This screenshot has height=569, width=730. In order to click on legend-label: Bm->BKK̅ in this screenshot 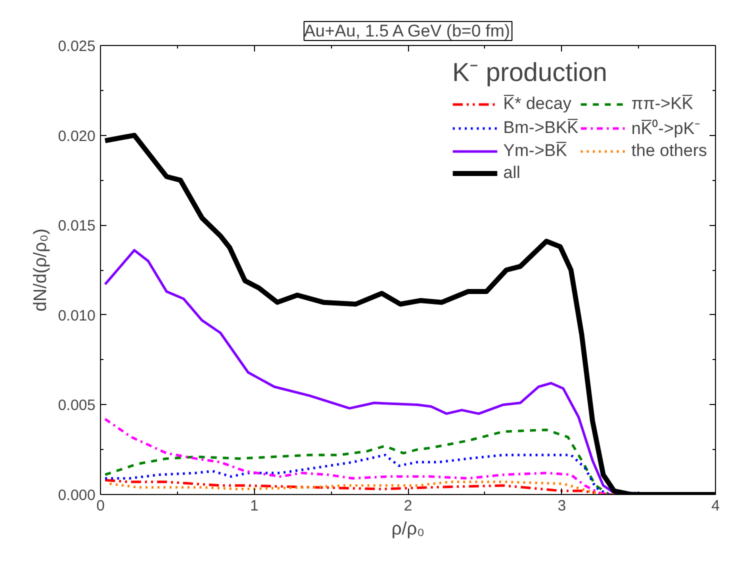, I will do `click(540, 128)`.